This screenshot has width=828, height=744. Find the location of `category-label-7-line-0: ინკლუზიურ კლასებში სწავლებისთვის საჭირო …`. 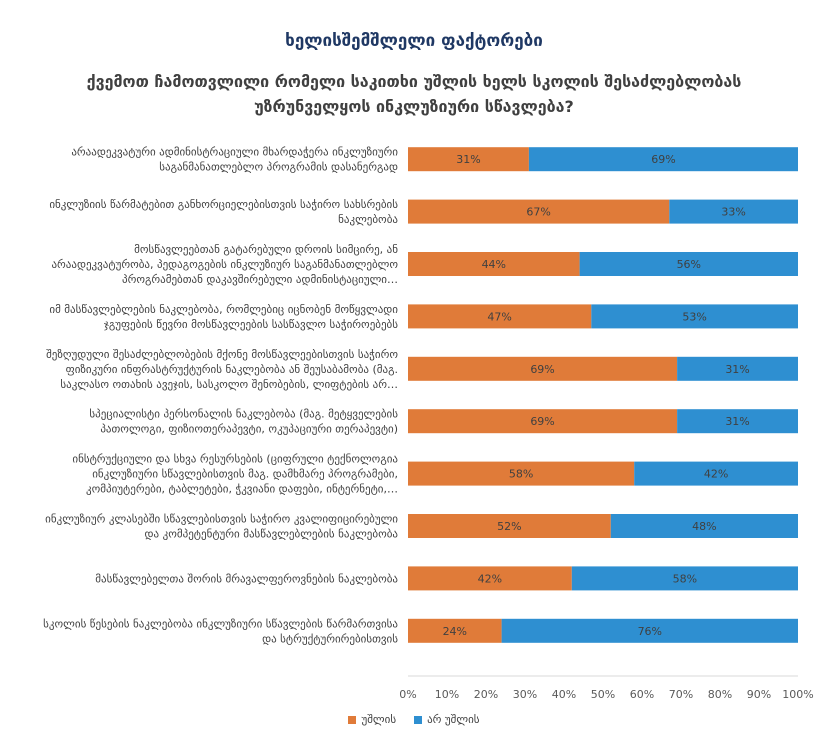

category-label-7-line-0: ინკლუზიურ კლასებში სწავლებისთვის საჭირო … is located at coordinates (221, 519).